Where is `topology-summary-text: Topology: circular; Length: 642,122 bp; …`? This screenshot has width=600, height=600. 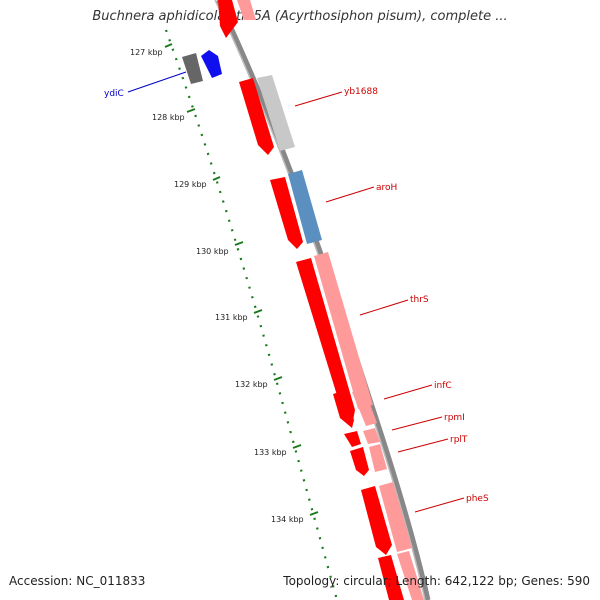
topology-summary-text: Topology: circular; Length: 642,122 bp; … is located at coordinates (436, 581).